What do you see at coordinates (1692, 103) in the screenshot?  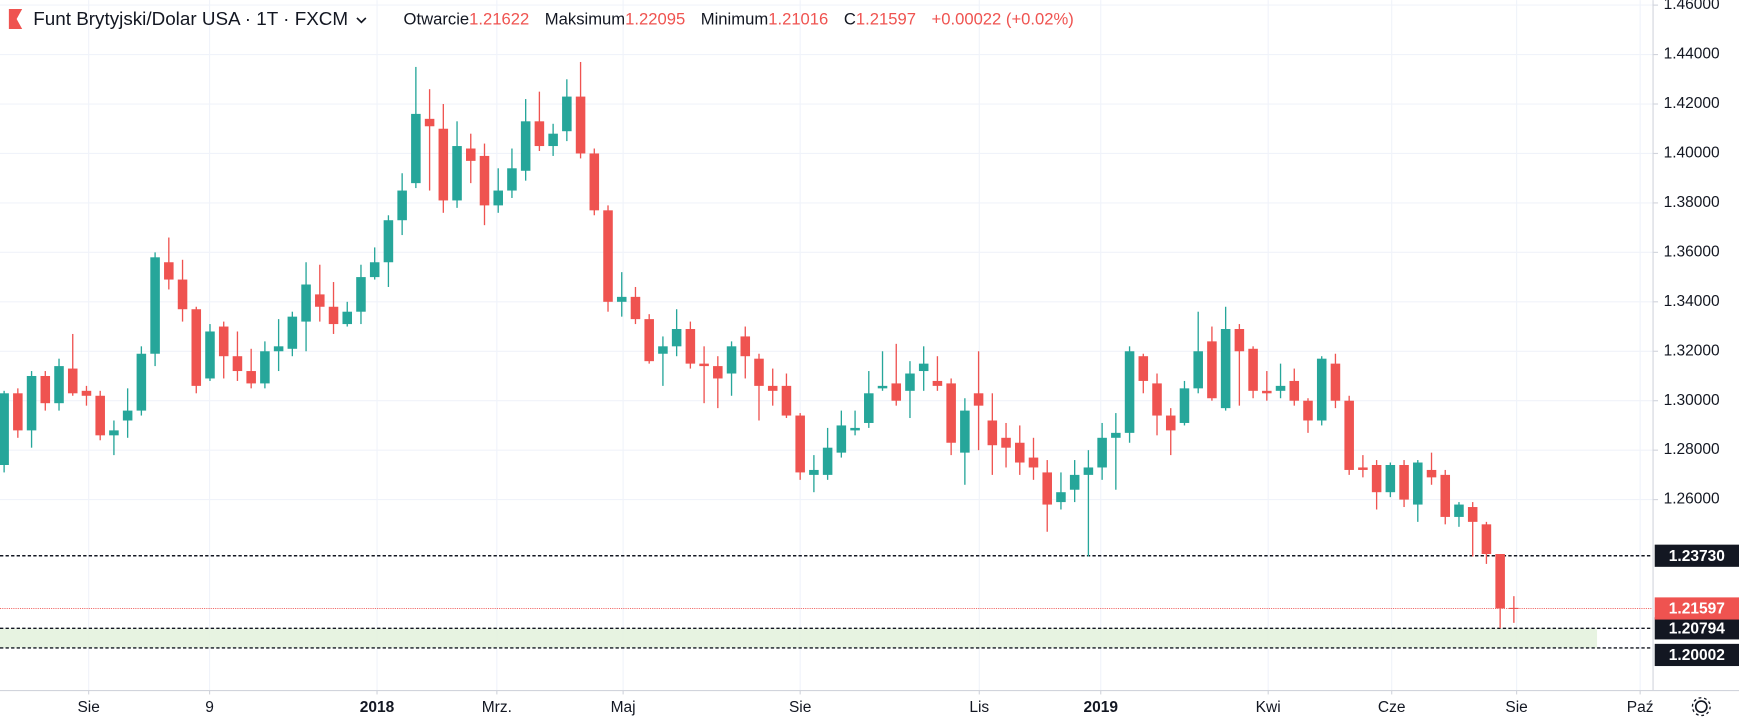 I see `y-tick-label: 1.42000` at bounding box center [1692, 103].